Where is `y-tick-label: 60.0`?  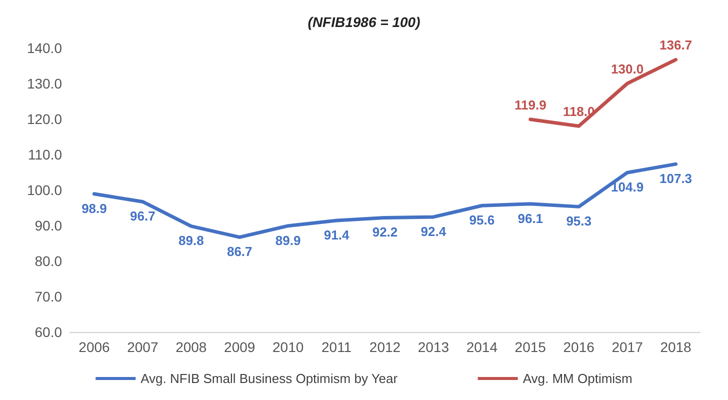 y-tick-label: 60.0 is located at coordinates (48, 332).